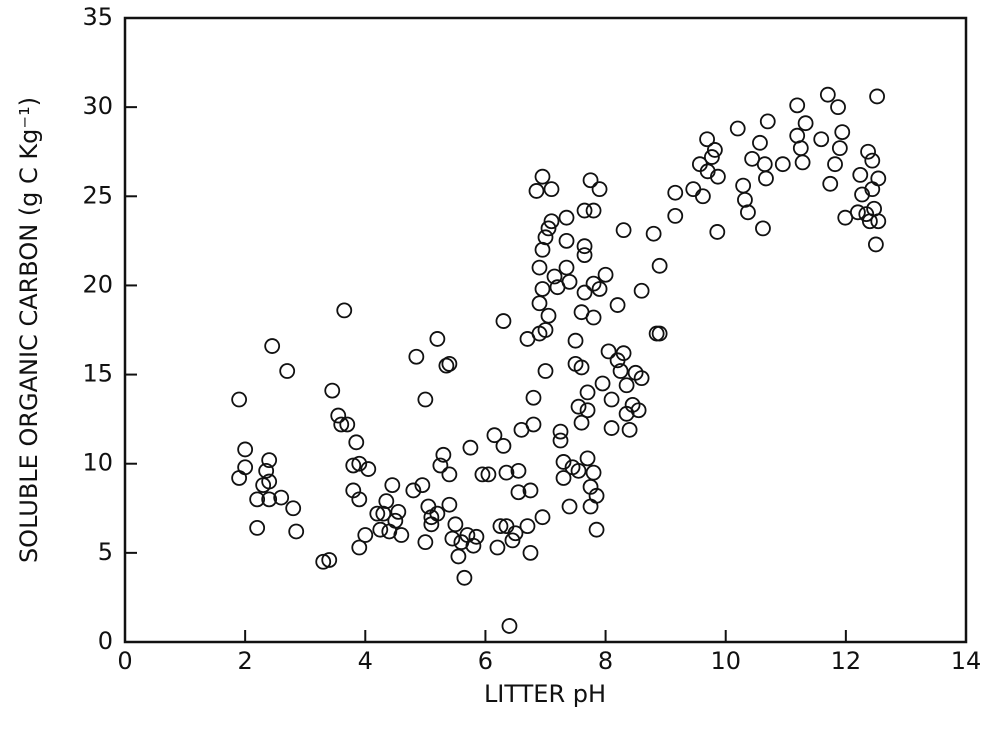 The height and width of the screenshot is (738, 989). I want to click on y-tick-label: 25, so click(97, 195).